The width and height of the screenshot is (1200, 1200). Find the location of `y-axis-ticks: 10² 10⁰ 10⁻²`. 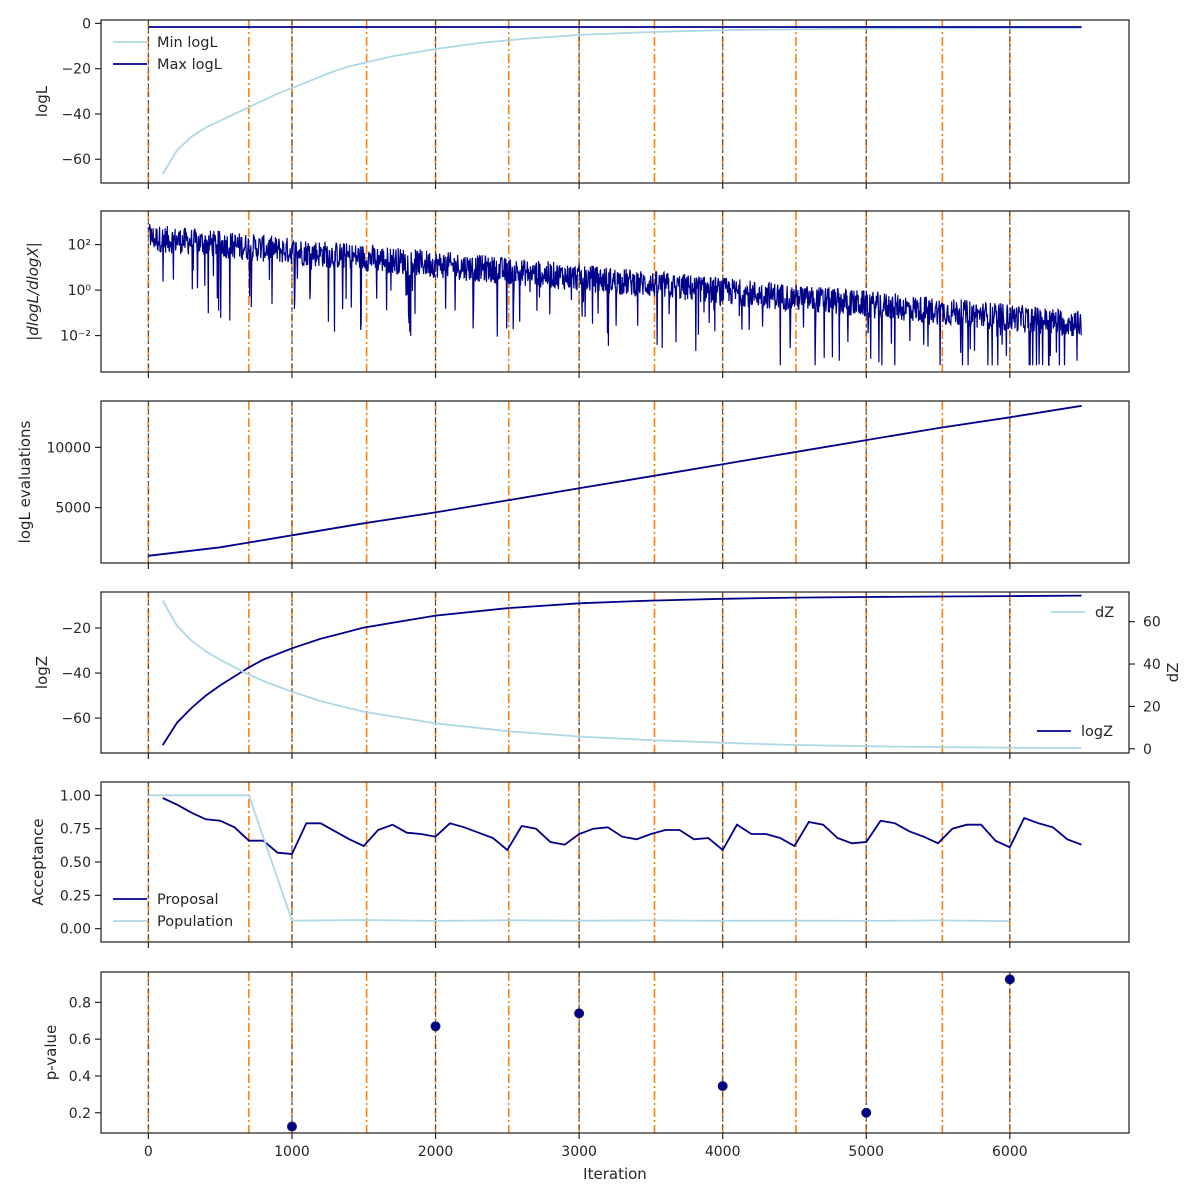

y-axis-ticks: 10² 10⁰ 10⁻² is located at coordinates (80, 291).